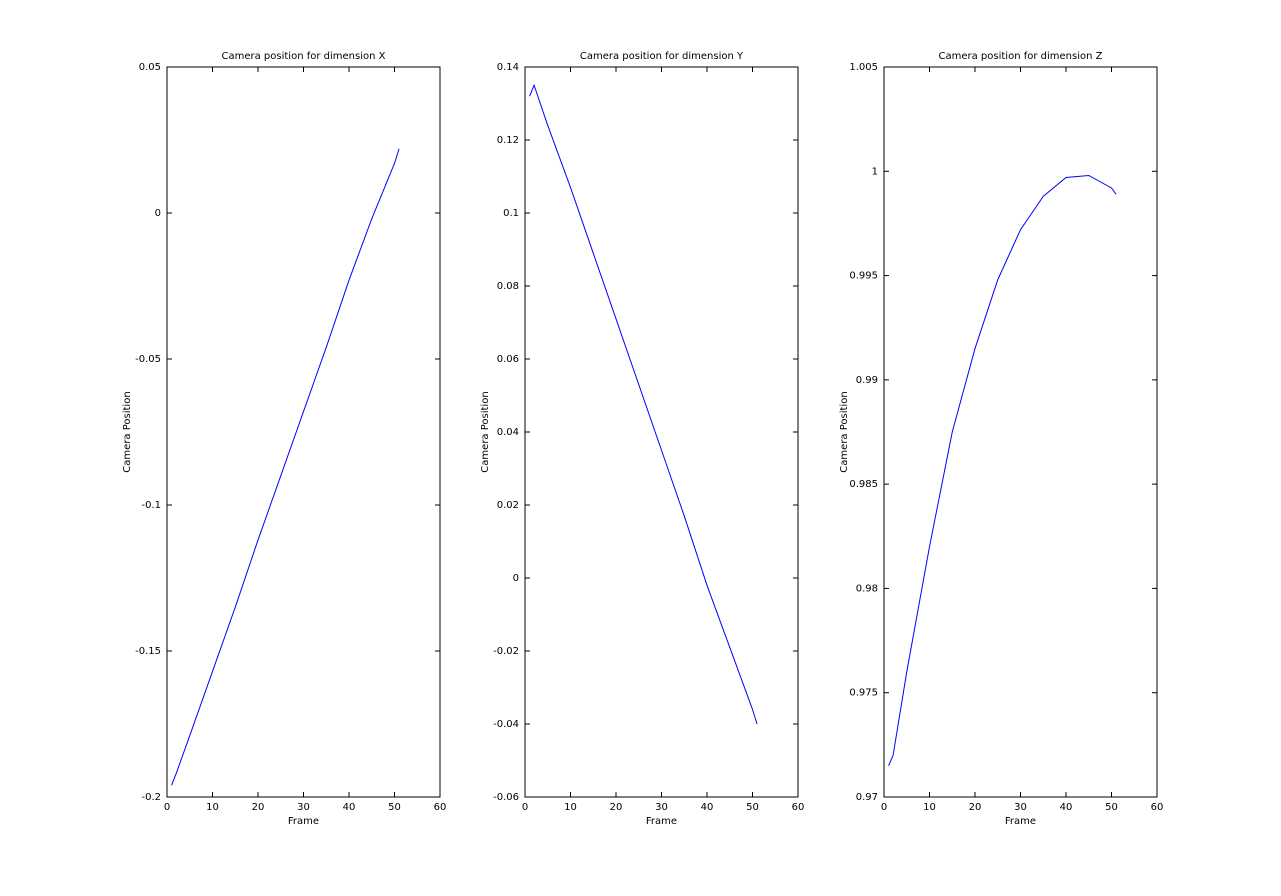 The height and width of the screenshot is (896, 1281). Describe the element at coordinates (150, 67) in the screenshot. I see `y-tick-label: 0.05` at that location.